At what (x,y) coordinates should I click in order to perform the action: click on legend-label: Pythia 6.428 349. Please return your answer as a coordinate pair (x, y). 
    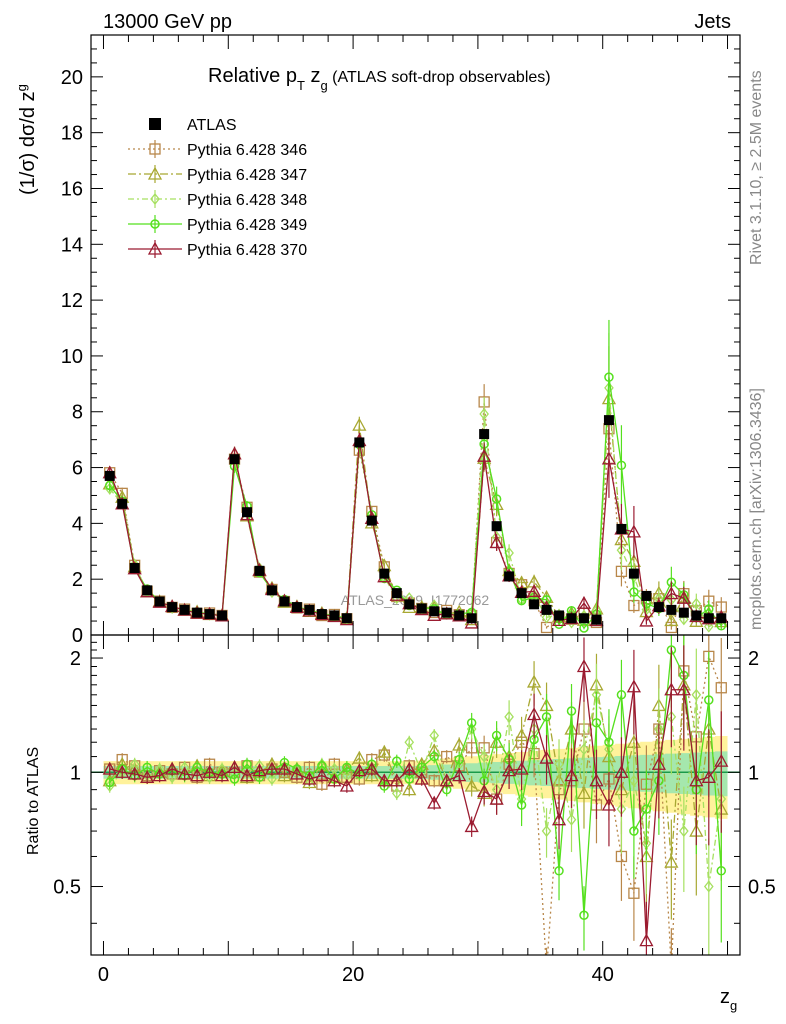
    Looking at the image, I should click on (247, 225).